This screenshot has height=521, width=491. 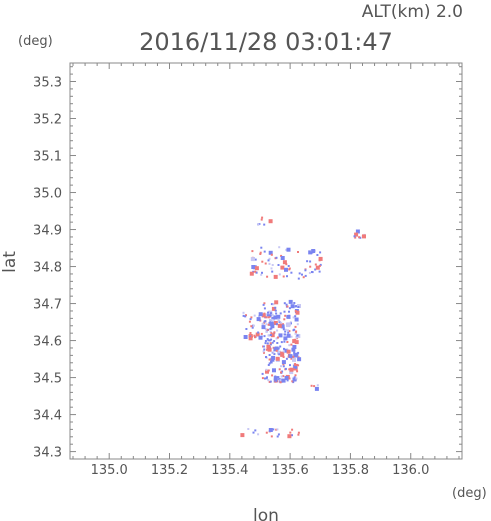 I want to click on x-tick-label: 135.6, so click(x=290, y=470).